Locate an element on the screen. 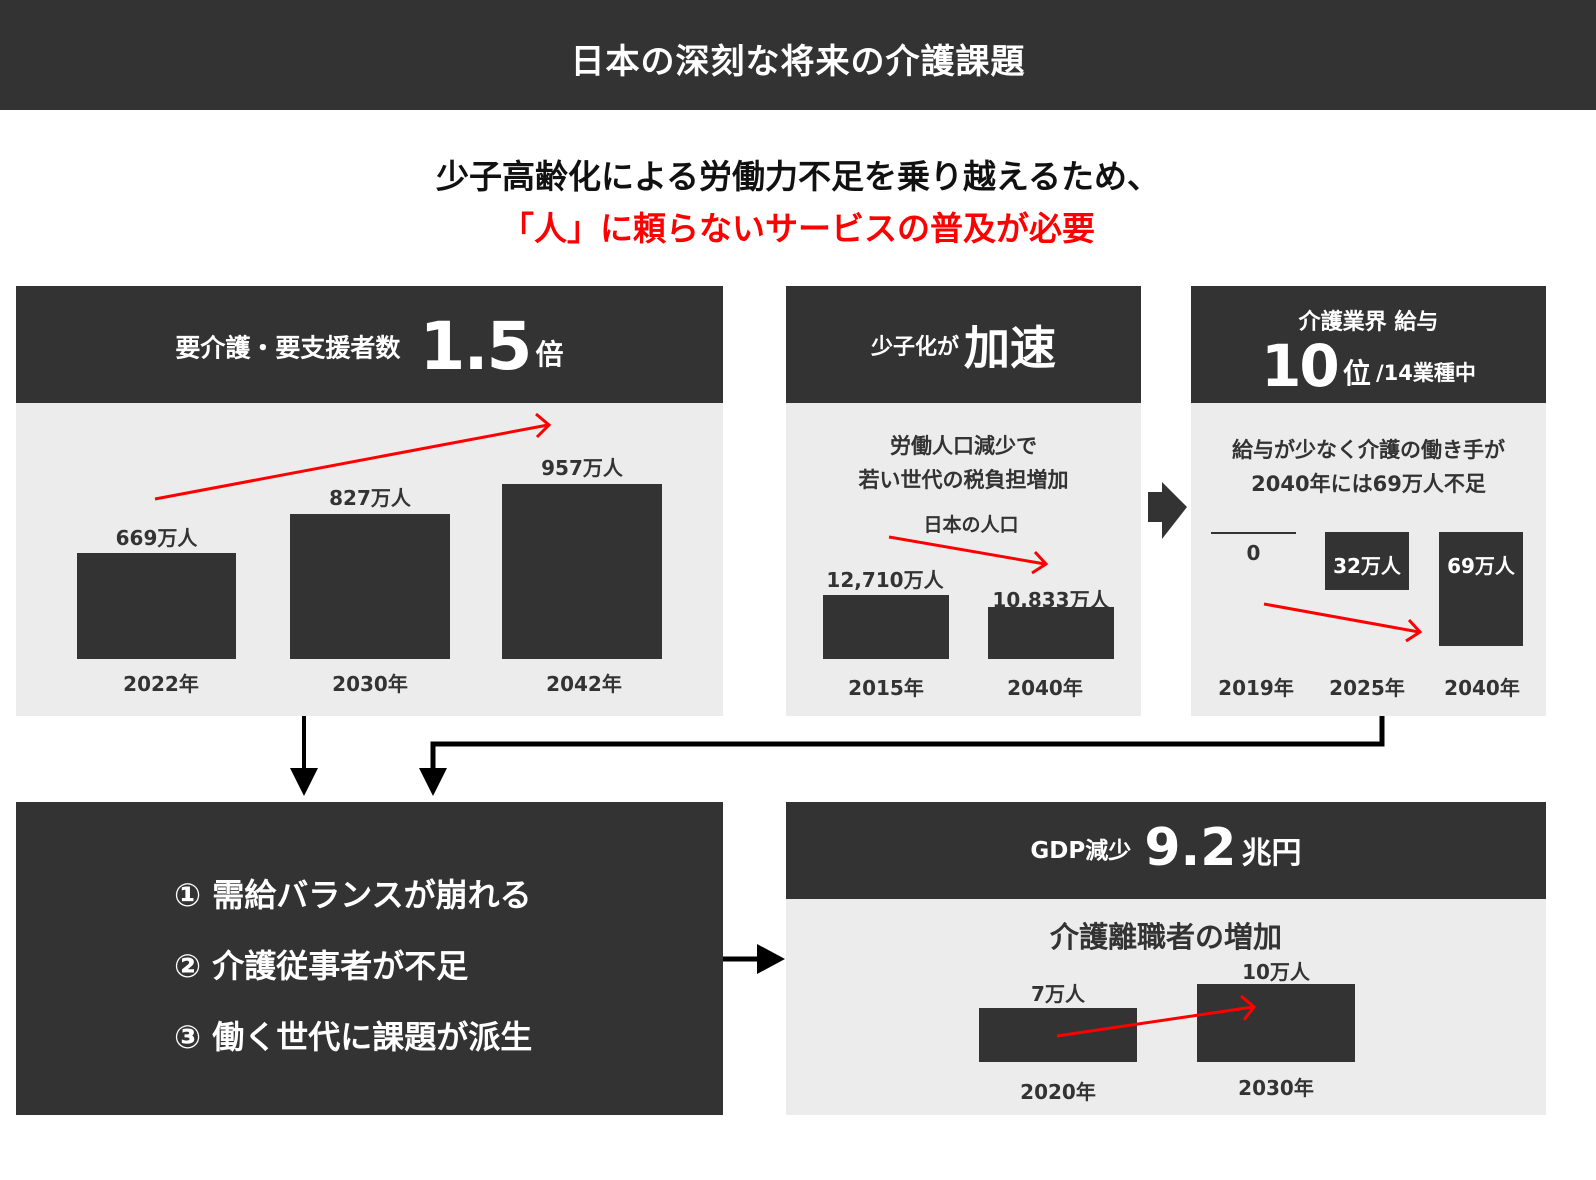  chart-label: 日本の人口 is located at coordinates (971, 525).